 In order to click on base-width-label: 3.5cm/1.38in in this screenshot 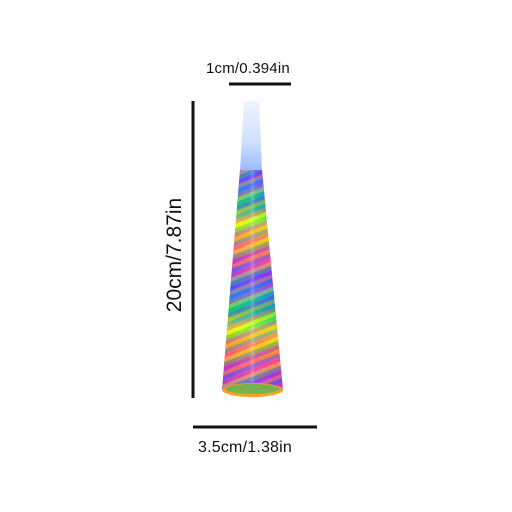, I will do `click(245, 447)`.